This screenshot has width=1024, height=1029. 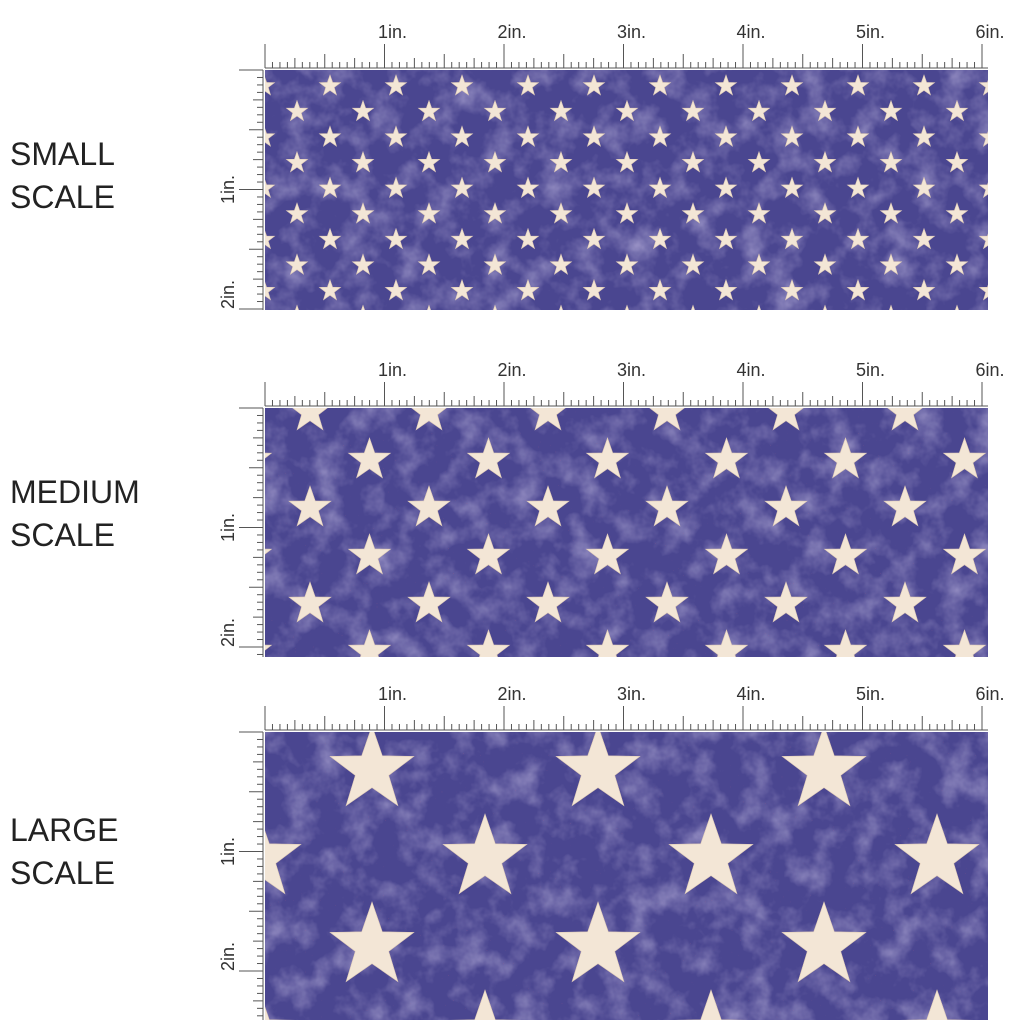 What do you see at coordinates (228, 527) in the screenshot?
I see `ruler-label: 1in.` at bounding box center [228, 527].